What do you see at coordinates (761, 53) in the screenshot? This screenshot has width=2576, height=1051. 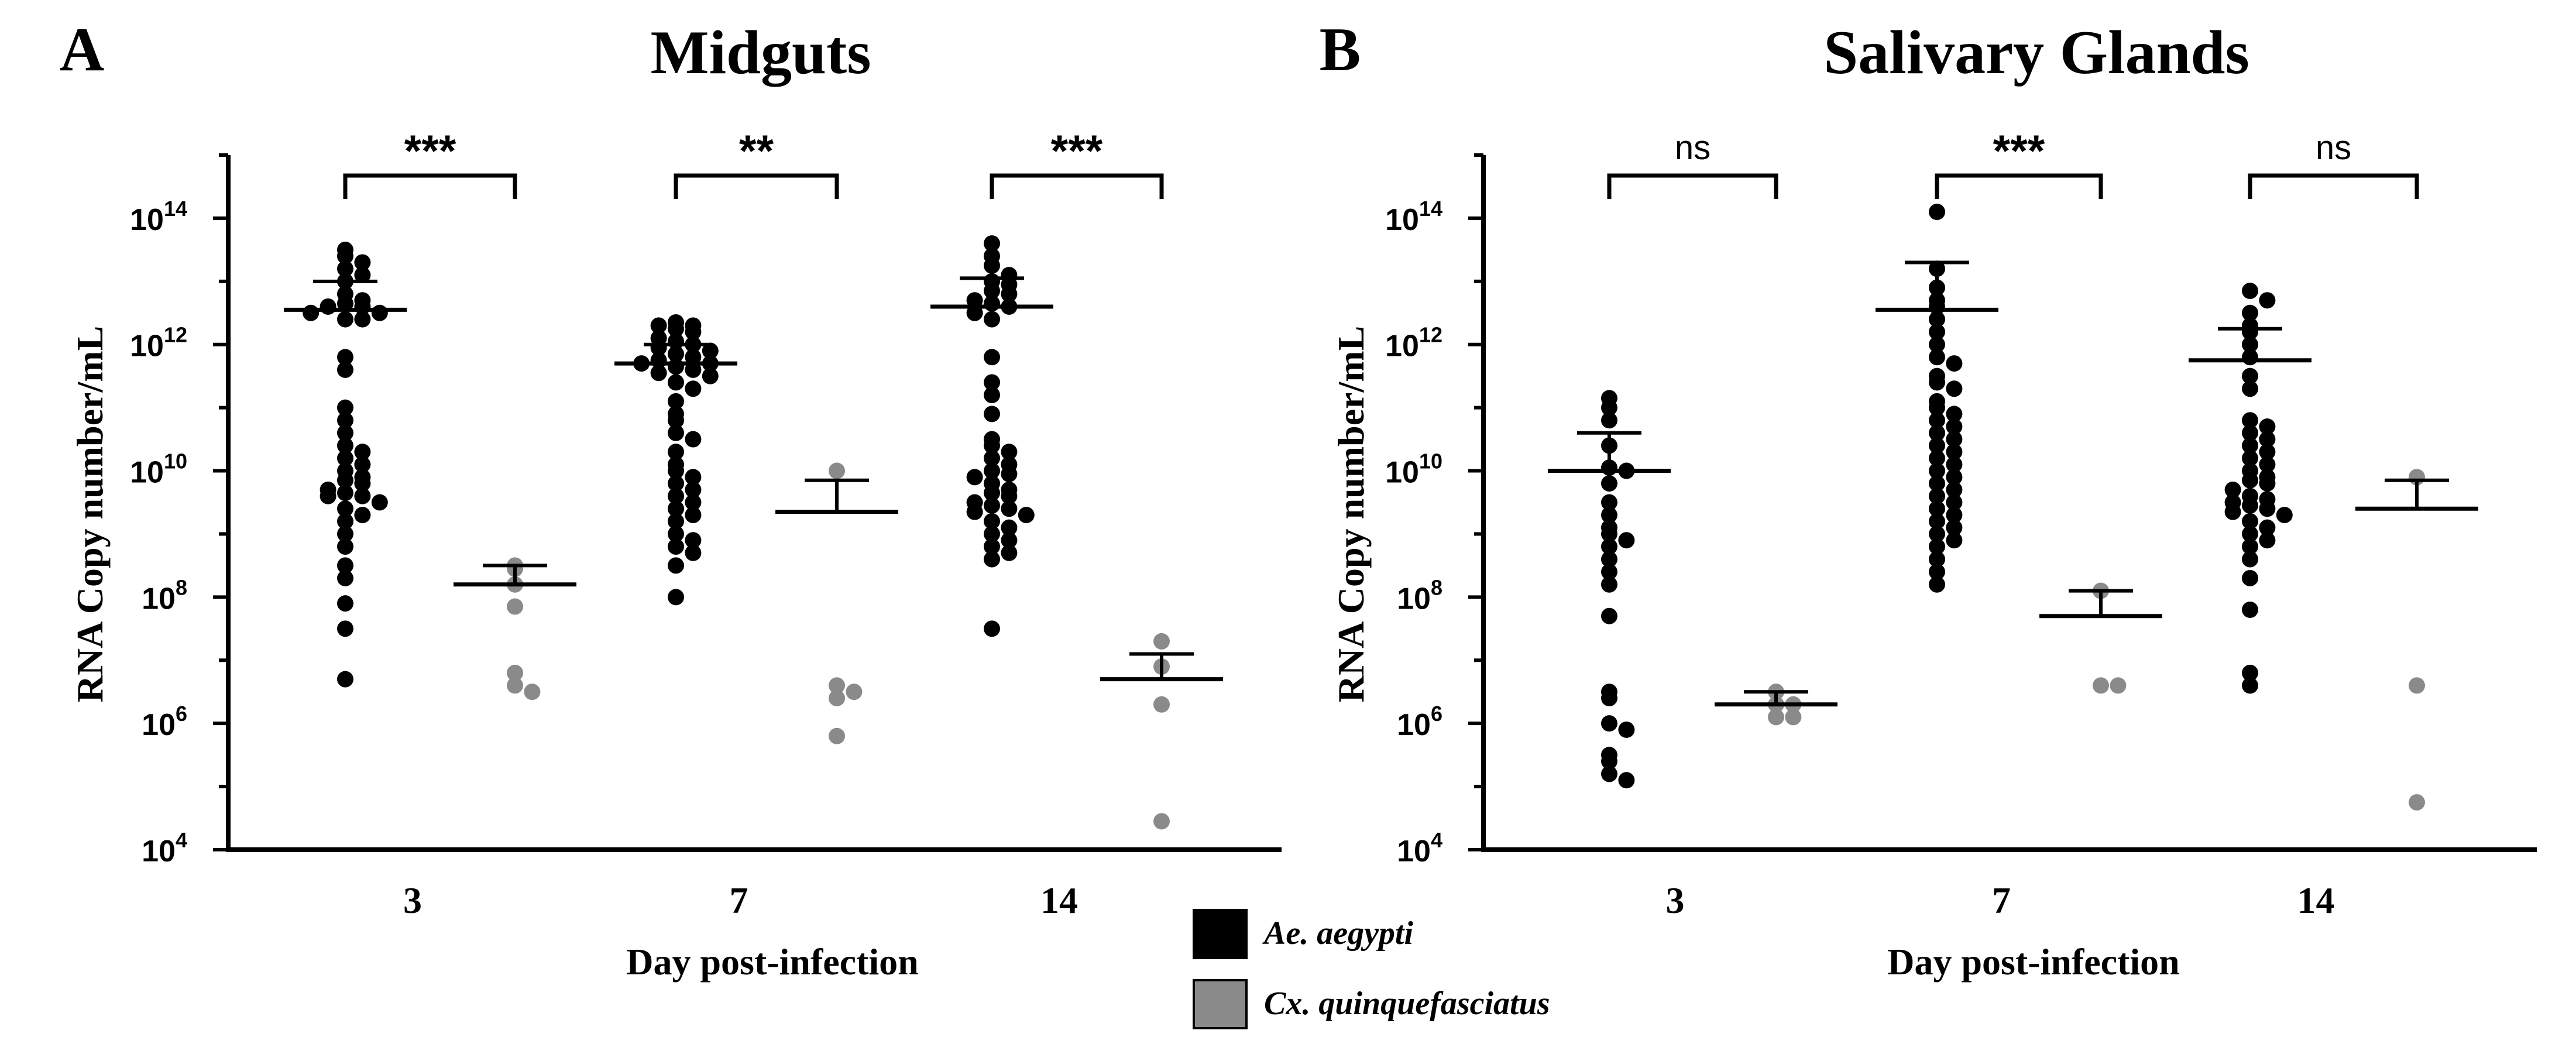 I see `chart-title: Midguts` at bounding box center [761, 53].